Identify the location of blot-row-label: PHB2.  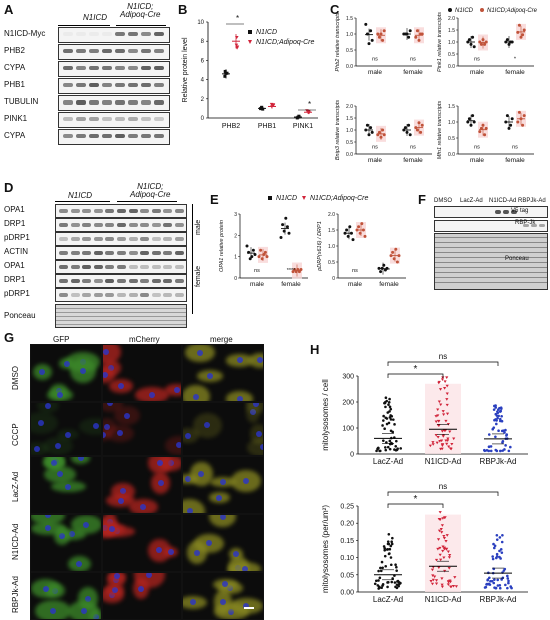
(14, 50).